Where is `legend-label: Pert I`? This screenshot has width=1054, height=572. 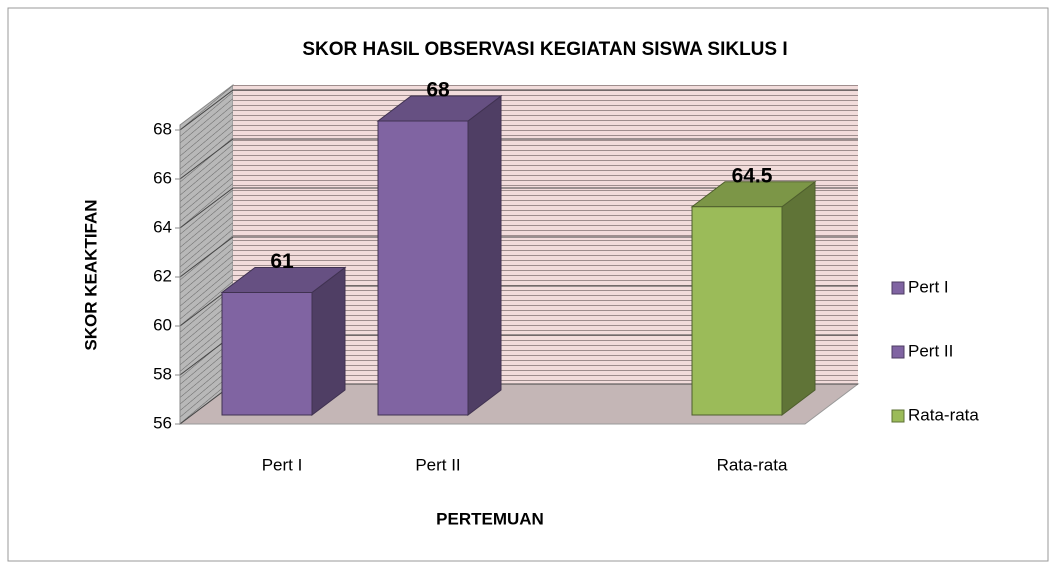
legend-label: Pert I is located at coordinates (928, 286).